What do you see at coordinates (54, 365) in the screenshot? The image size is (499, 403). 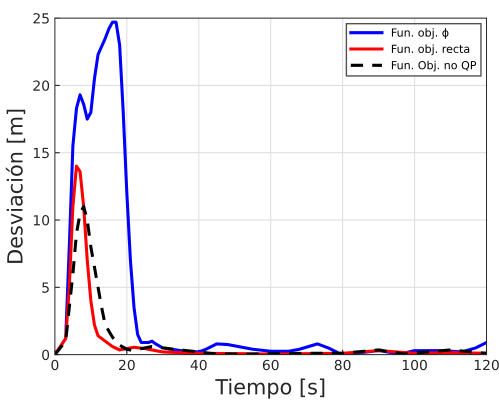 I see `x-tick-label: 0` at bounding box center [54, 365].